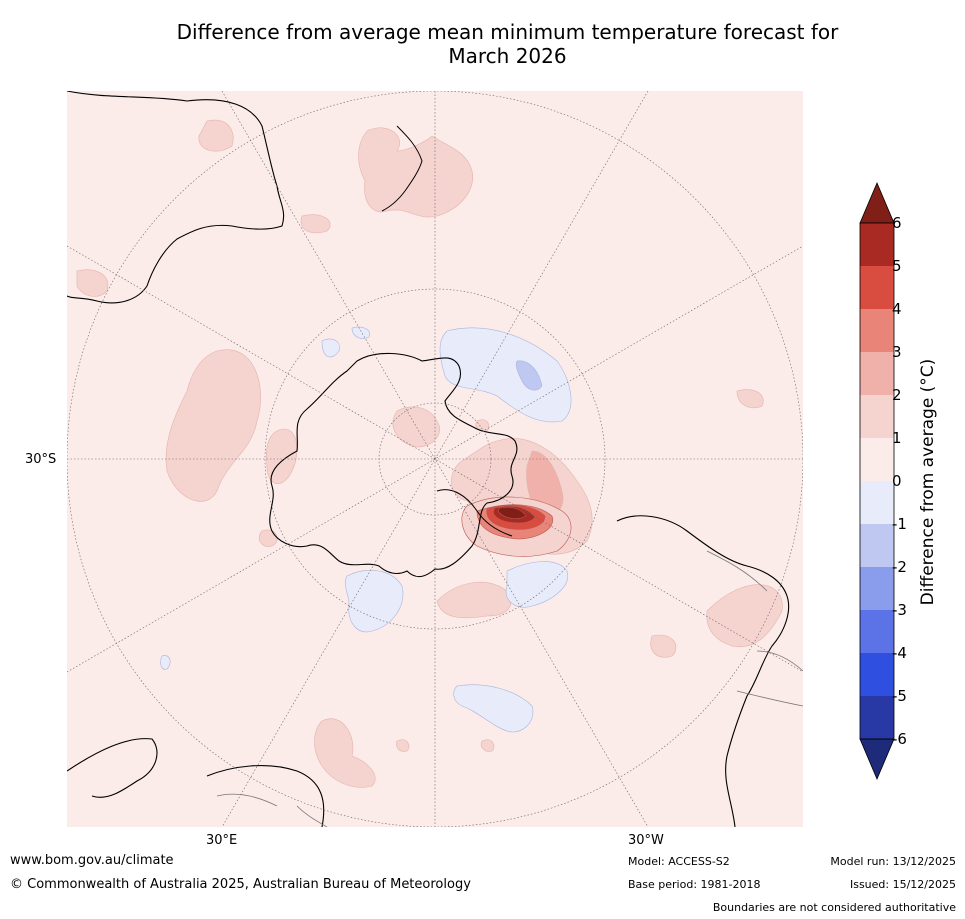 This screenshot has width=965, height=919. I want to click on antarctic-peninsula, so click(474, 513).